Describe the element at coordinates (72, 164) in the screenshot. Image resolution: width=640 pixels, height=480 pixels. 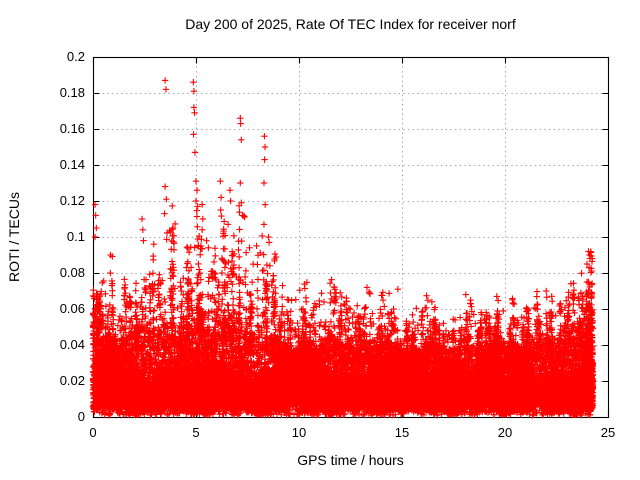
I see `y-tick-label: 0.14` at that location.